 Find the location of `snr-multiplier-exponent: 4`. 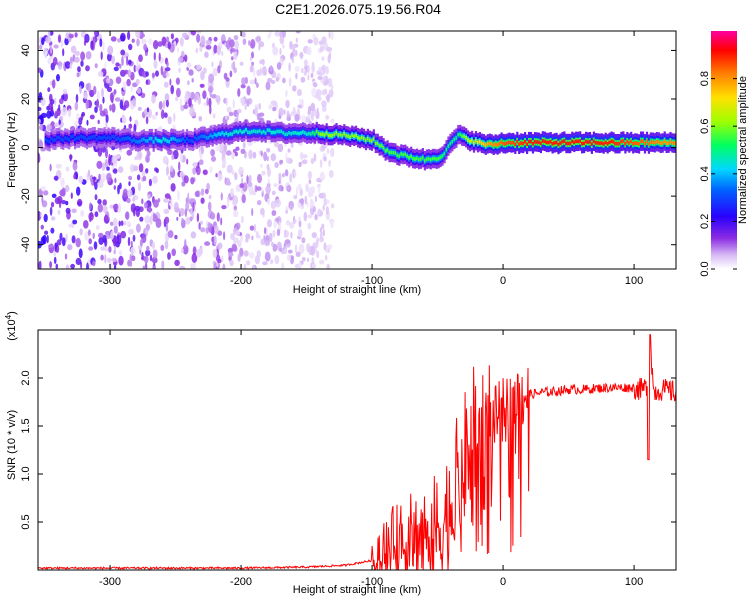

snr-multiplier-exponent: 4 is located at coordinates (8, 316).